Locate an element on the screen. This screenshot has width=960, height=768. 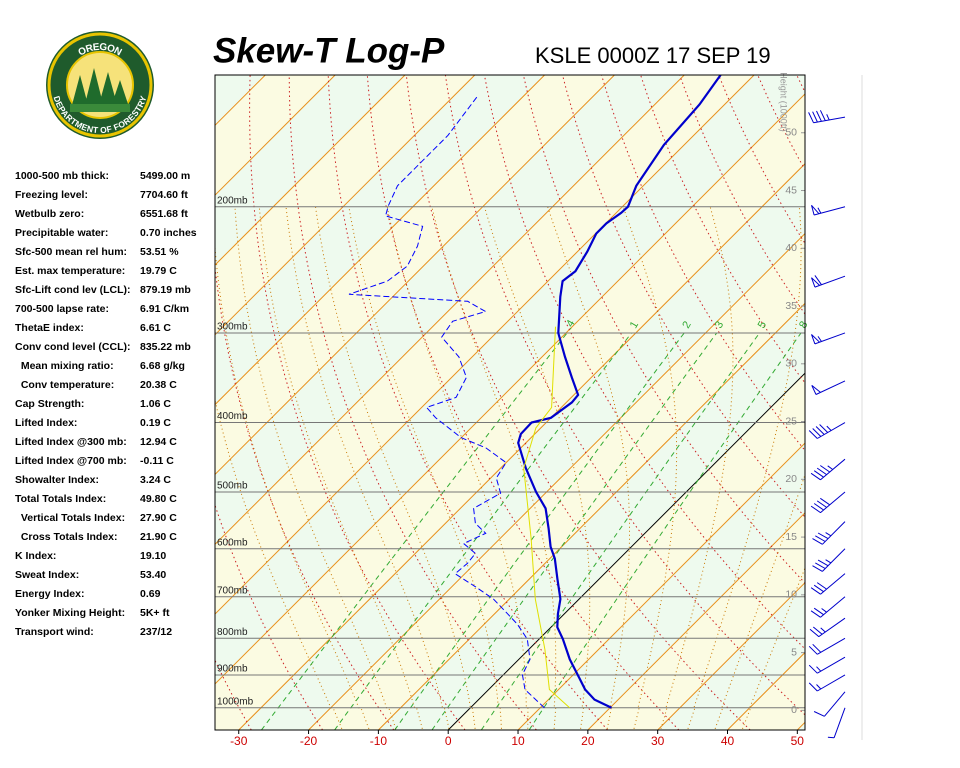
stat-label: Cross Totals Index: is located at coordinates (66, 537).